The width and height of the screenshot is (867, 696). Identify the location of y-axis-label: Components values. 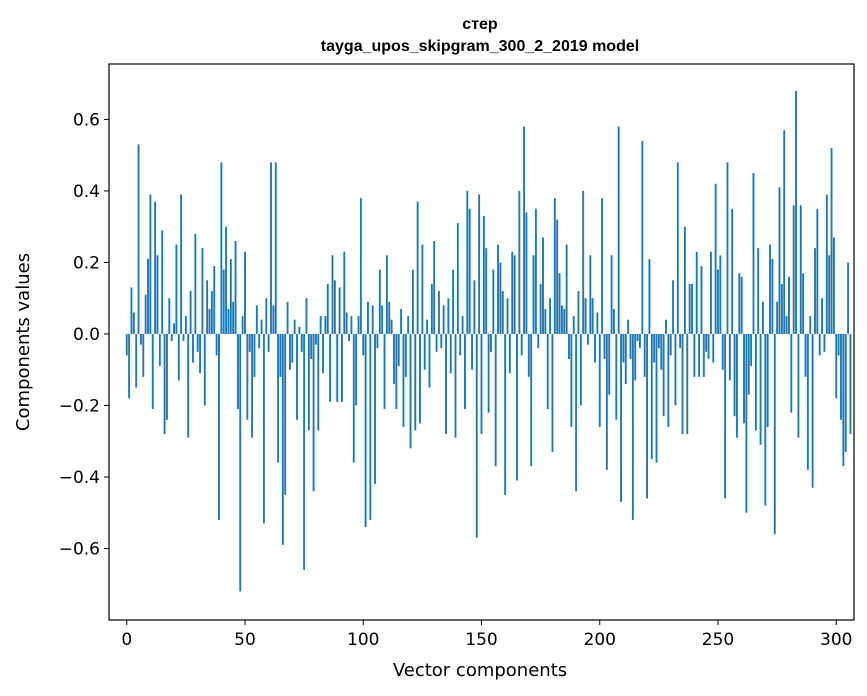
(23, 342).